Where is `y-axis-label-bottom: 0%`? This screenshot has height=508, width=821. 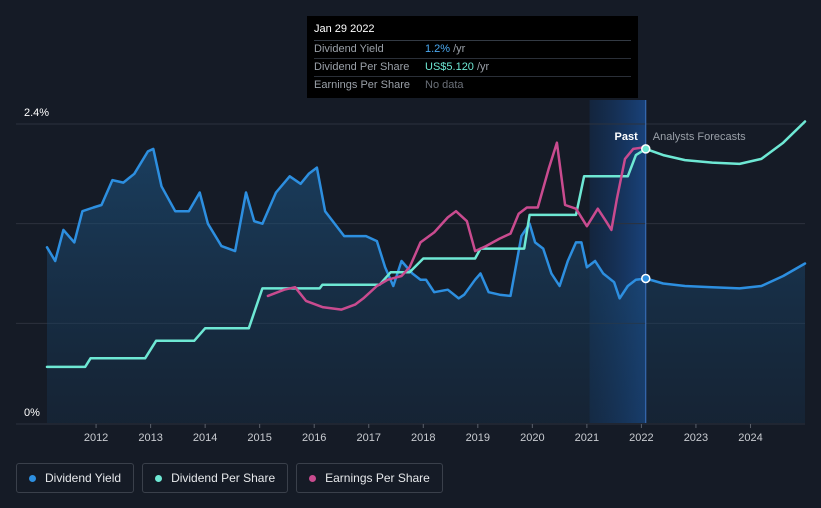
y-axis-label-bottom: 0% is located at coordinates (32, 413).